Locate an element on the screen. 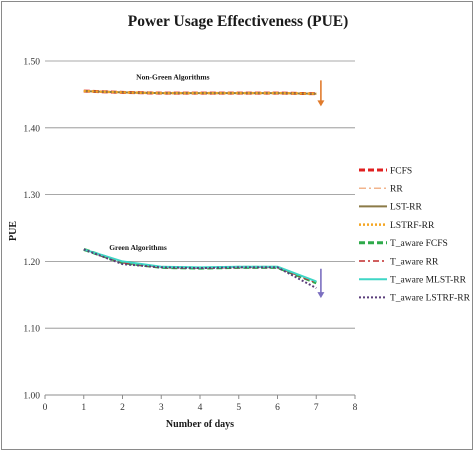 The height and width of the screenshot is (451, 474). legend-label: LST-RR is located at coordinates (406, 208).